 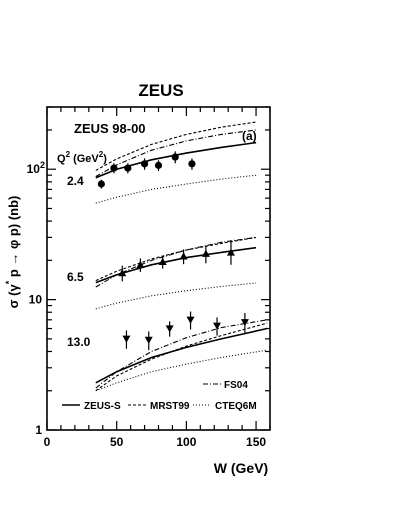 What do you see at coordinates (75, 181) in the screenshot?
I see `q2-label-group-1: 2.4` at bounding box center [75, 181].